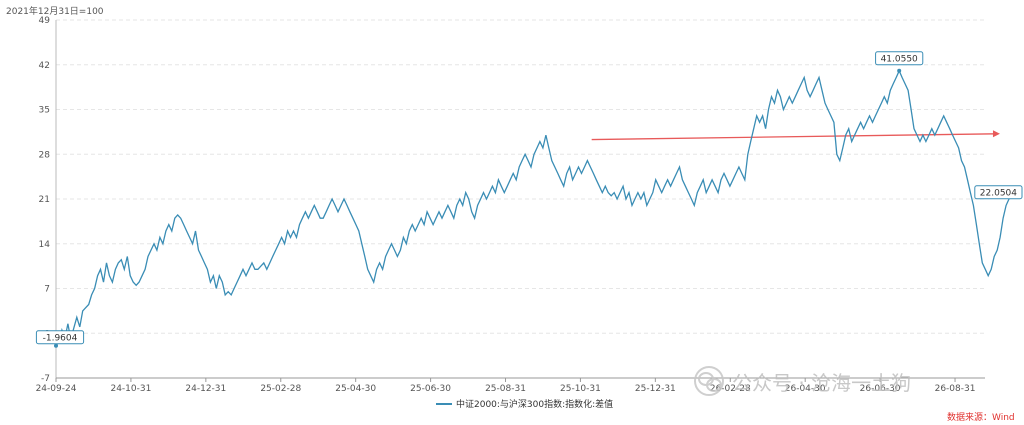 This screenshot has height=425, width=1024. What do you see at coordinates (280, 389) in the screenshot?
I see `x-tick-label: 25-02-28` at bounding box center [280, 389].